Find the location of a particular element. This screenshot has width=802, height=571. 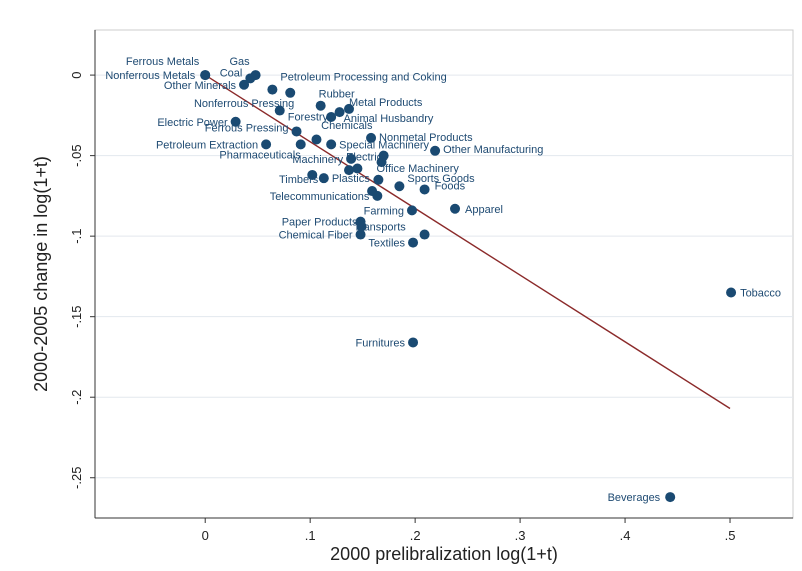

x-axis-title: 2000 prelibralization log(1+t) is located at coordinates (444, 554).